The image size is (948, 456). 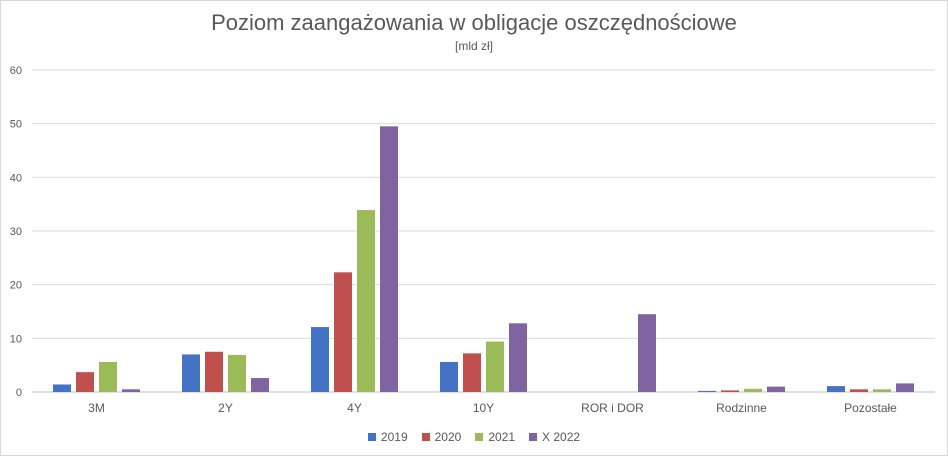 I want to click on legend-label: 2019, so click(x=394, y=437).